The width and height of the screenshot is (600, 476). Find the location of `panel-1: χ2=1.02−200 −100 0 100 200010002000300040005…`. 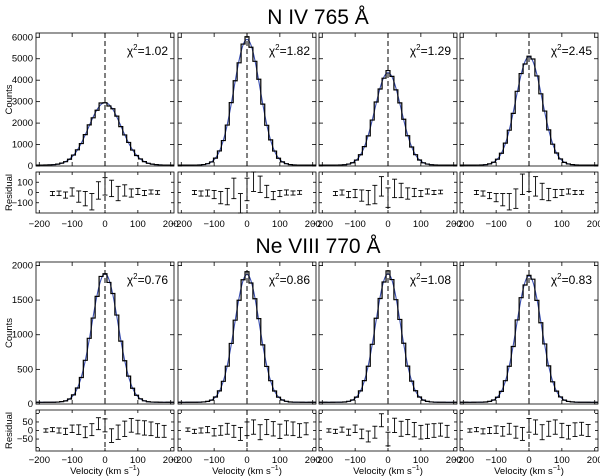

panel-1: χ2=1.02−200 −100 0 100 200010002000300040005… is located at coordinates (95, 131).